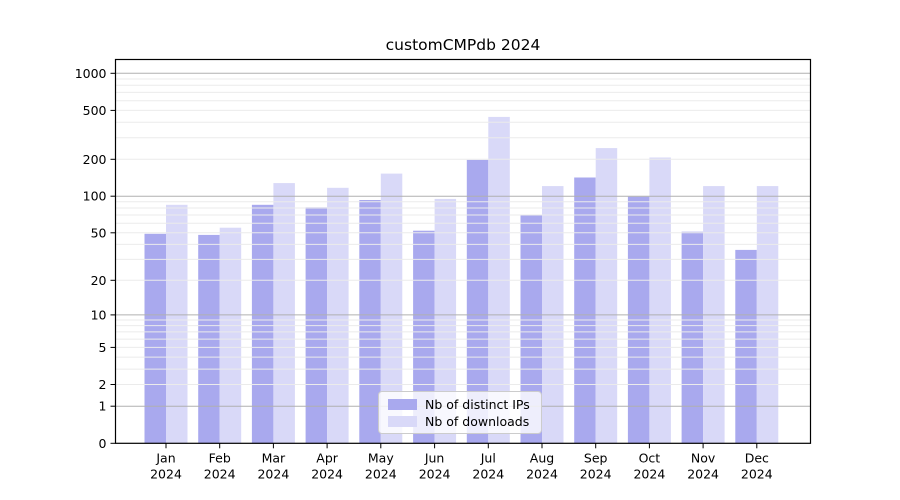 The image size is (900, 500). What do you see at coordinates (370, 322) in the screenshot?
I see `bar-may-ips` at bounding box center [370, 322].